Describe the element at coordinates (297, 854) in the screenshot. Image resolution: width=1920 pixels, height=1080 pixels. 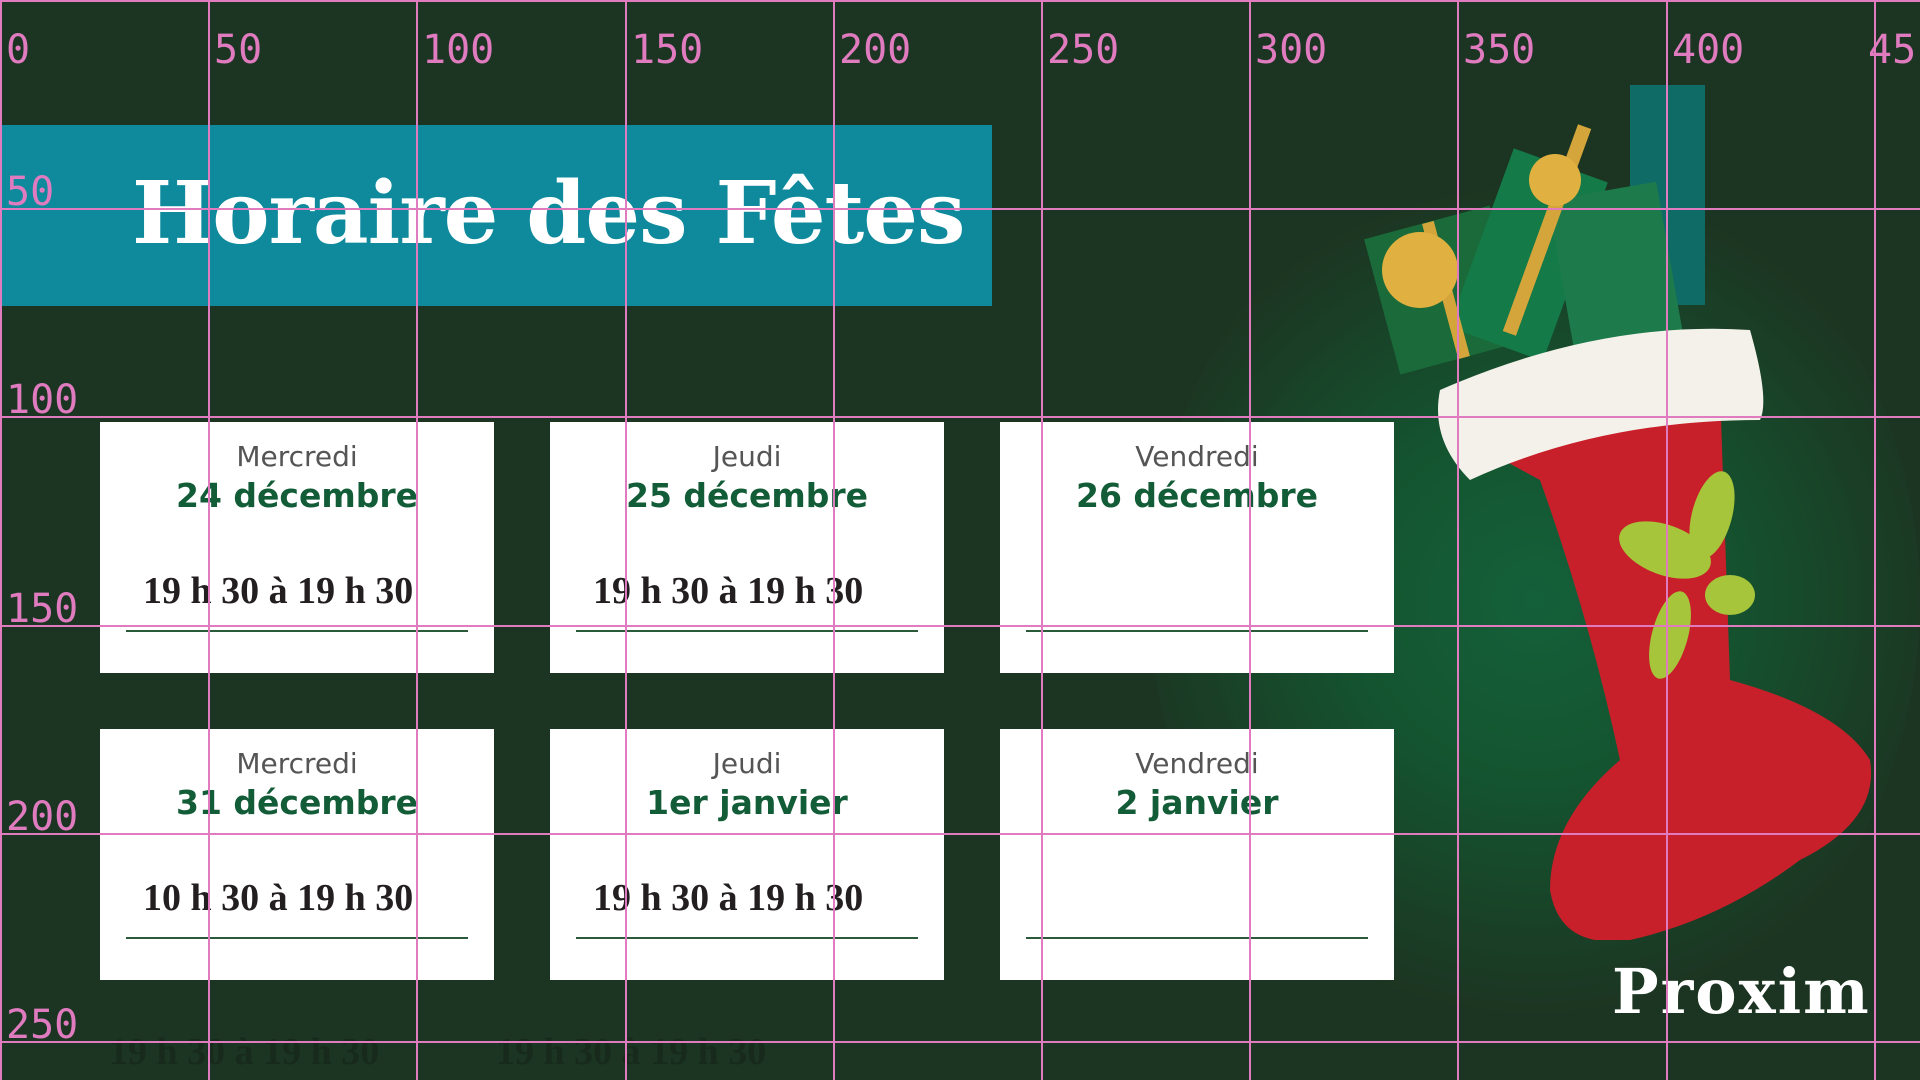
I see `schedule-card: Mercredi 31 décembre` at that location.